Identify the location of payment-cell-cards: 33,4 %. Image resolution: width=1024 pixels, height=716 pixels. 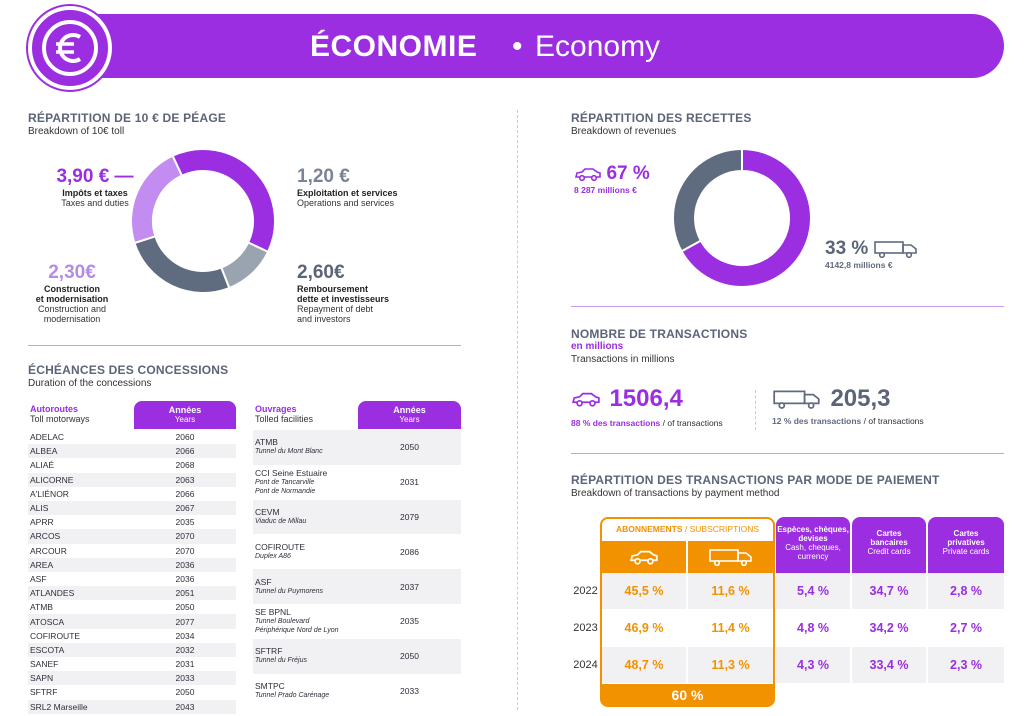
(889, 665).